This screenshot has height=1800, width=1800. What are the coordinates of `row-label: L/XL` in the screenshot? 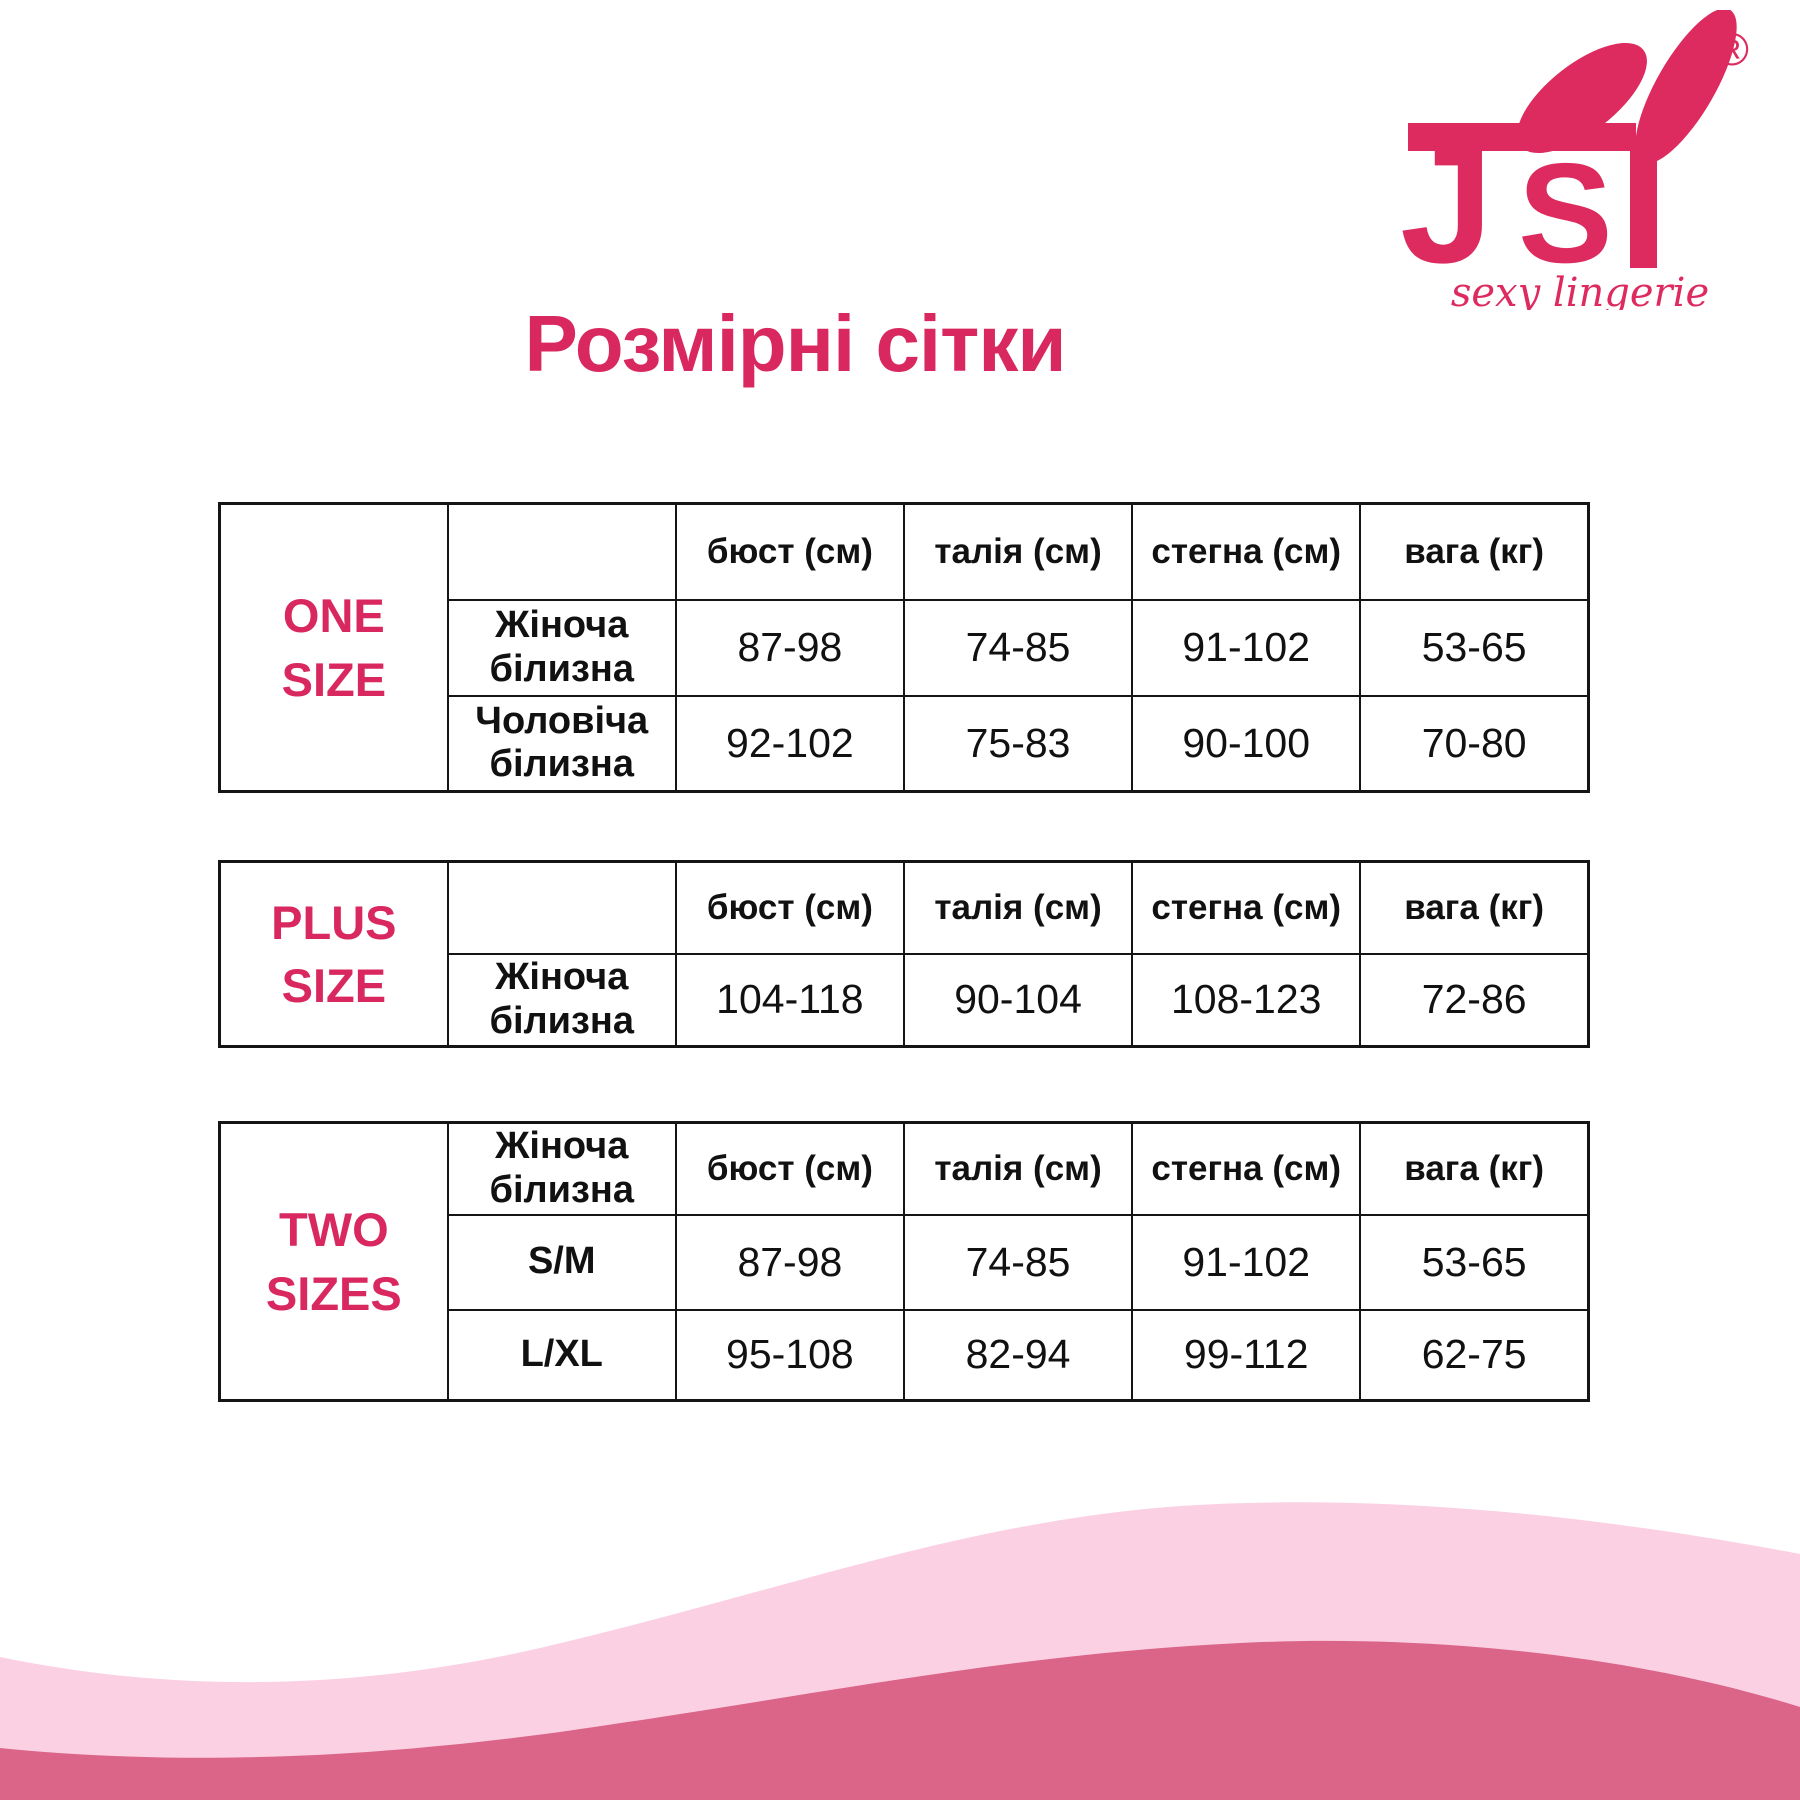 It's located at (561, 1355).